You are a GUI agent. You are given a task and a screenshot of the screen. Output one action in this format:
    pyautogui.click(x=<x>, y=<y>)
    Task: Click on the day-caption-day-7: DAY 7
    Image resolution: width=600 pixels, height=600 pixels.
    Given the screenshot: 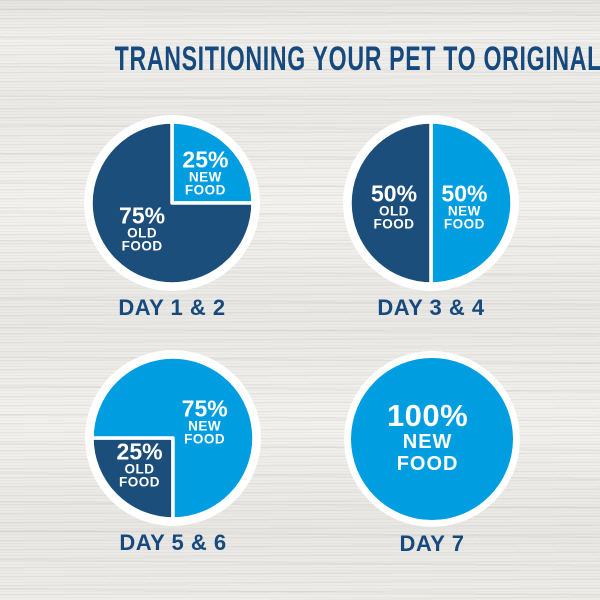 What is the action you would take?
    pyautogui.click(x=432, y=543)
    